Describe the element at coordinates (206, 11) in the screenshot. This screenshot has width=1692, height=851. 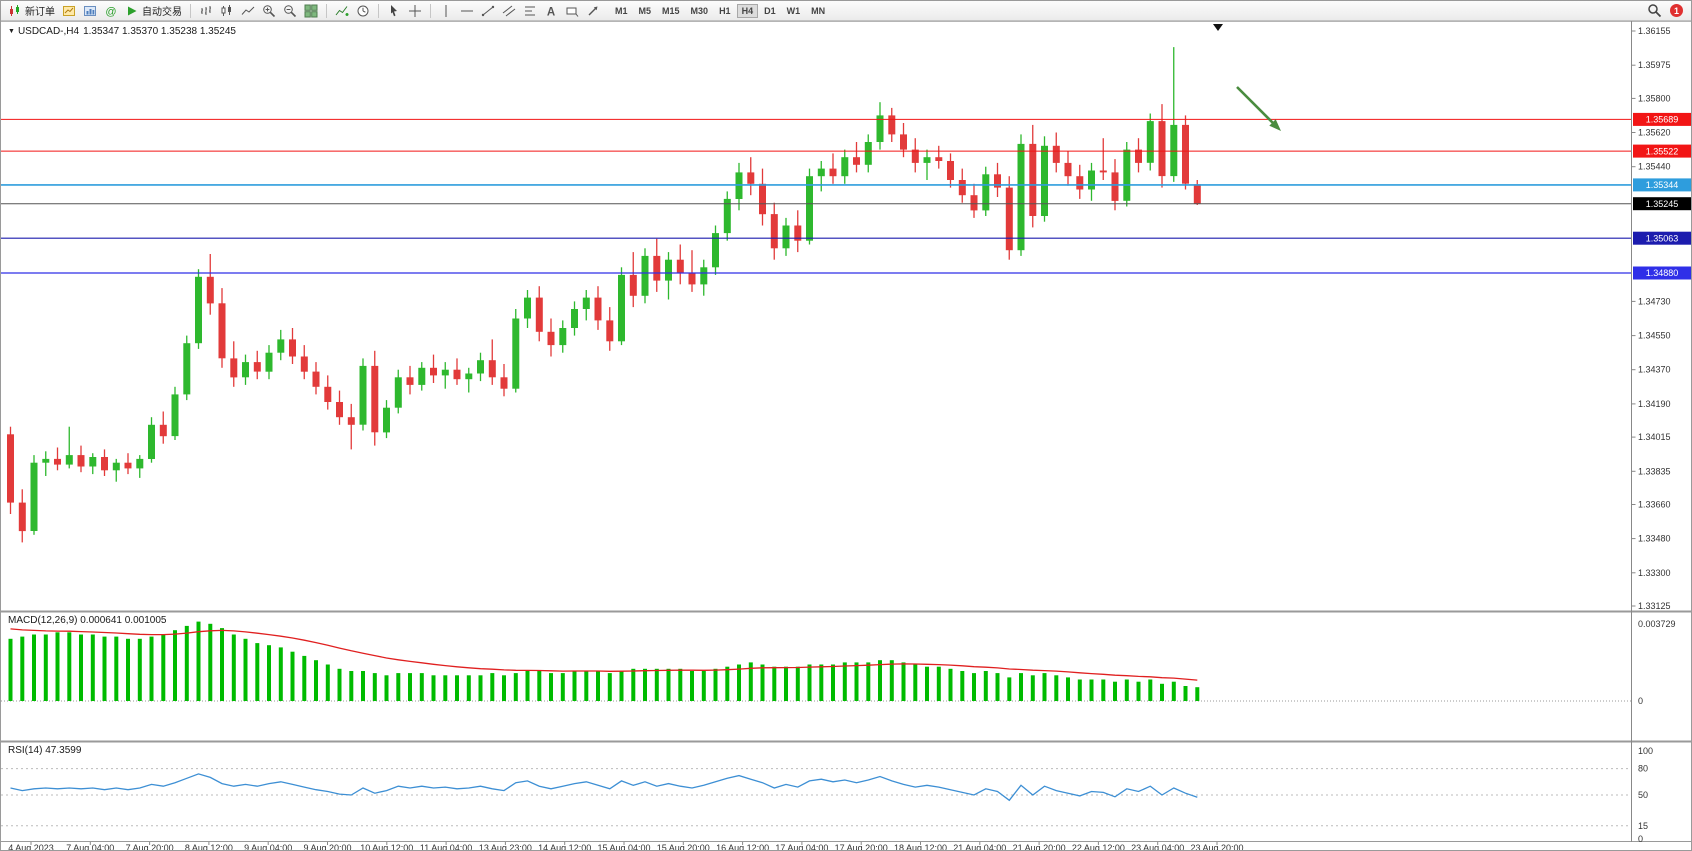
I see `bar-chart-button` at that location.